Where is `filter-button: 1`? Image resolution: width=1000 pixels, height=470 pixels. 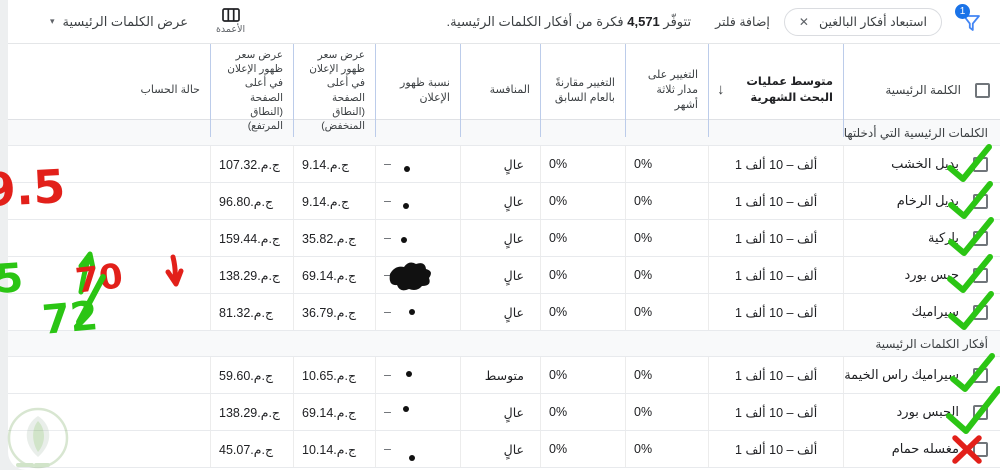
filter-button: 1 is located at coordinates (970, 20).